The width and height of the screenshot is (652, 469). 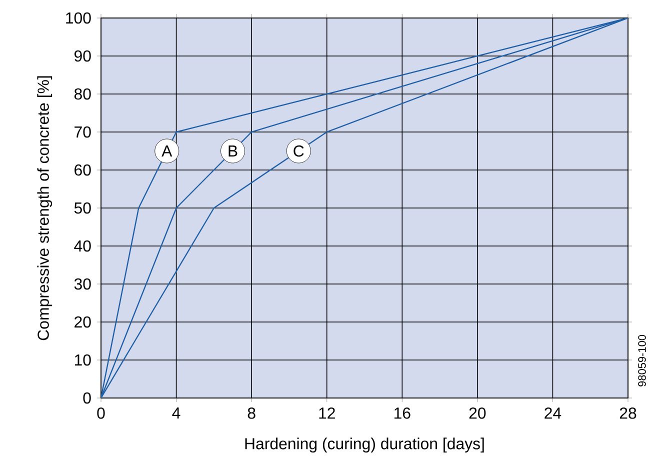 What do you see at coordinates (364, 445) in the screenshot?
I see `x-axis-title: Hardening (curing) duration [days]` at bounding box center [364, 445].